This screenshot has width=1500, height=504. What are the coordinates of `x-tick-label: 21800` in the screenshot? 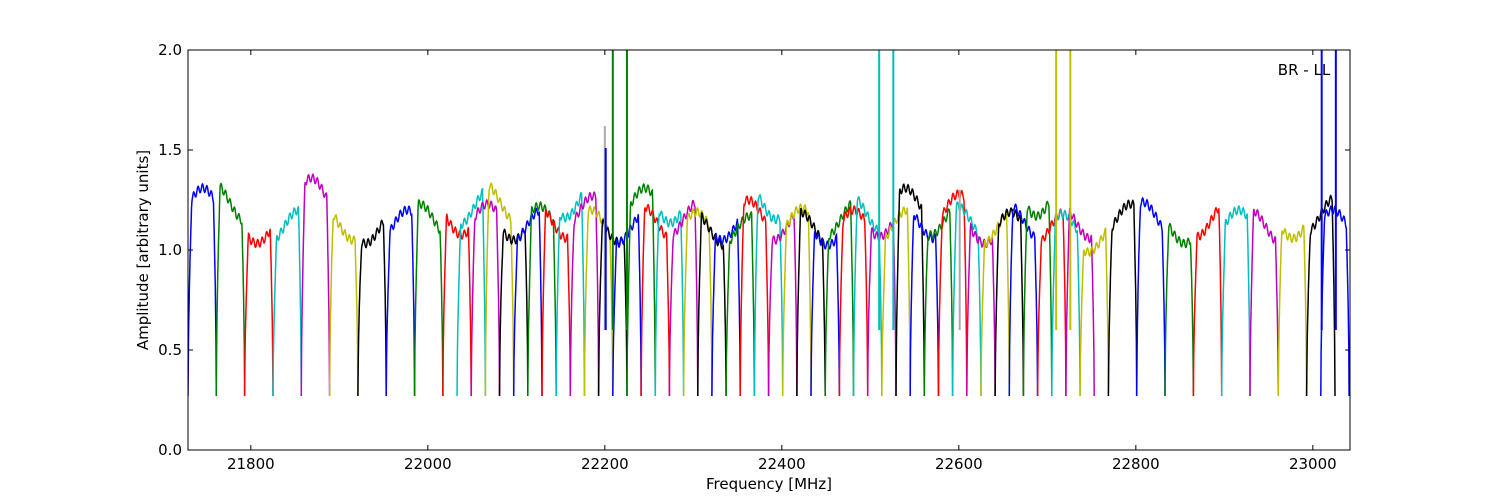 It's located at (251, 464).